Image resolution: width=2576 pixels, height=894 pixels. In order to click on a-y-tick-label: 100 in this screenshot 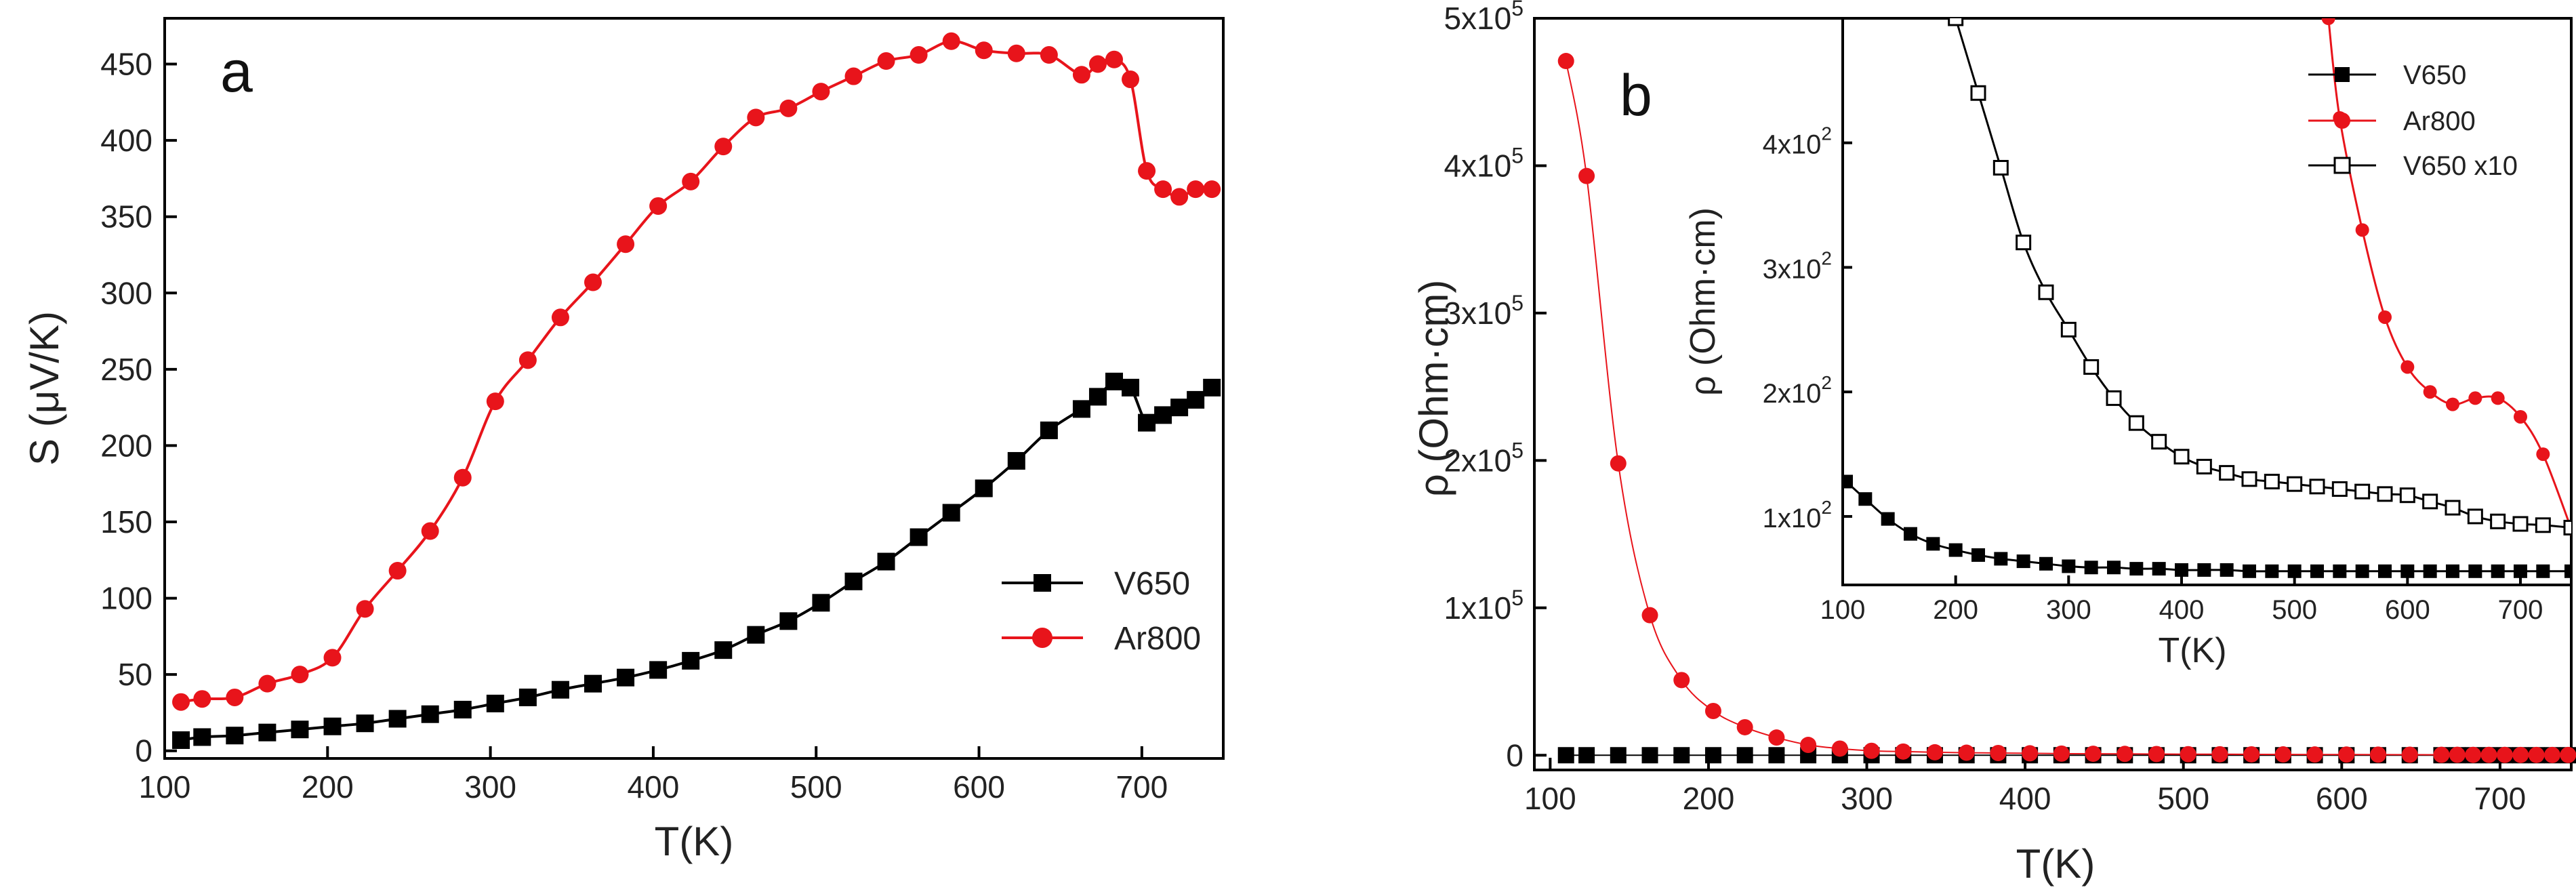, I will do `click(126, 598)`.